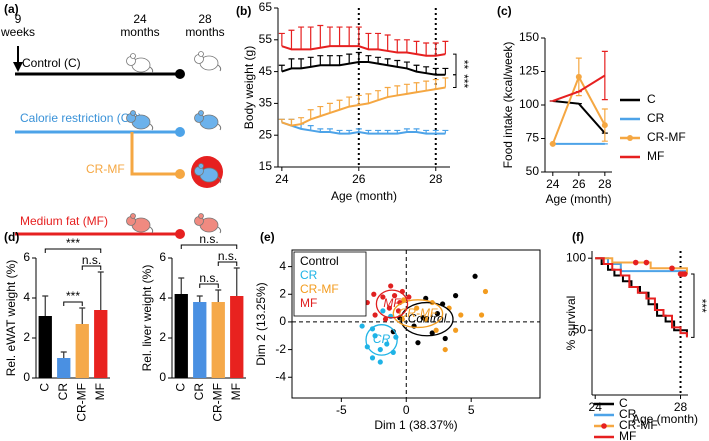 This screenshot has width=709, height=441. Describe the element at coordinates (266, 7) in the screenshot. I see `y-tick-label: 65` at that location.